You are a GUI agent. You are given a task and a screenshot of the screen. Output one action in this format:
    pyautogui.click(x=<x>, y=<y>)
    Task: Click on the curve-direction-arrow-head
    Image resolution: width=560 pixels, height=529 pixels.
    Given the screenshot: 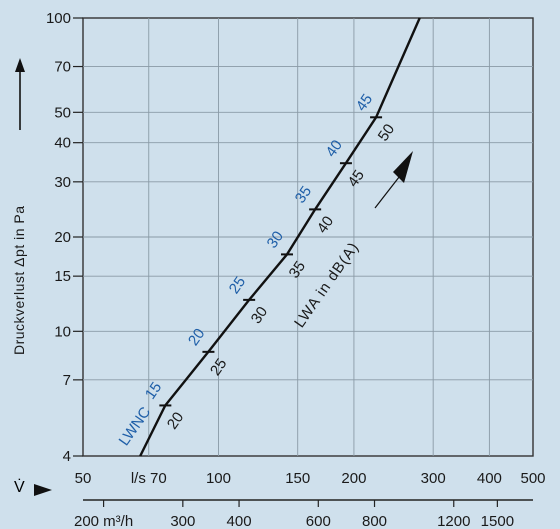 What is the action you would take?
    pyautogui.click(x=403, y=167)
    